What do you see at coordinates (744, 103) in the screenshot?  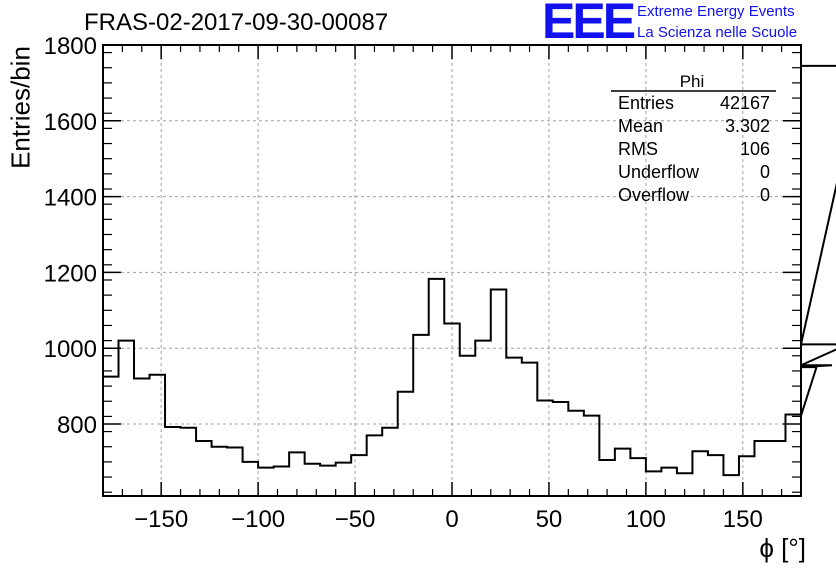 I see `stats-value-entries: 42167` at bounding box center [744, 103].